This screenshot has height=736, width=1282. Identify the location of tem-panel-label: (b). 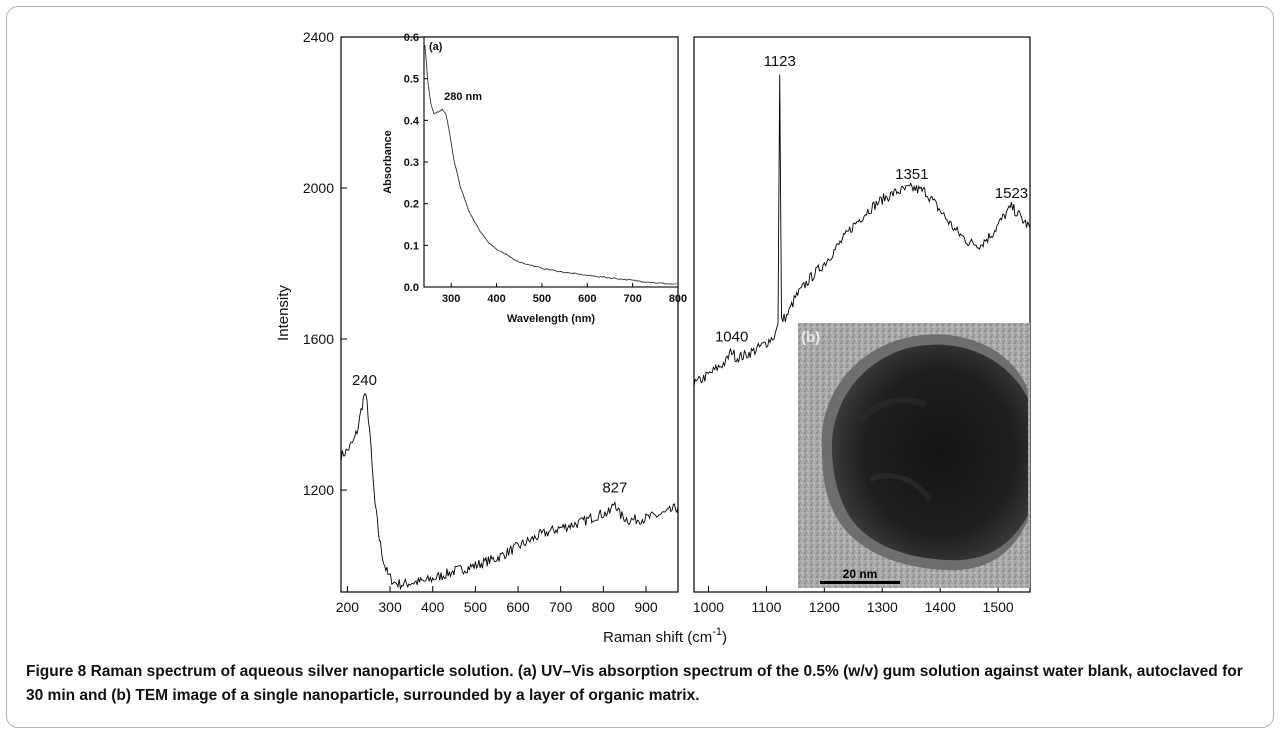
(810, 337).